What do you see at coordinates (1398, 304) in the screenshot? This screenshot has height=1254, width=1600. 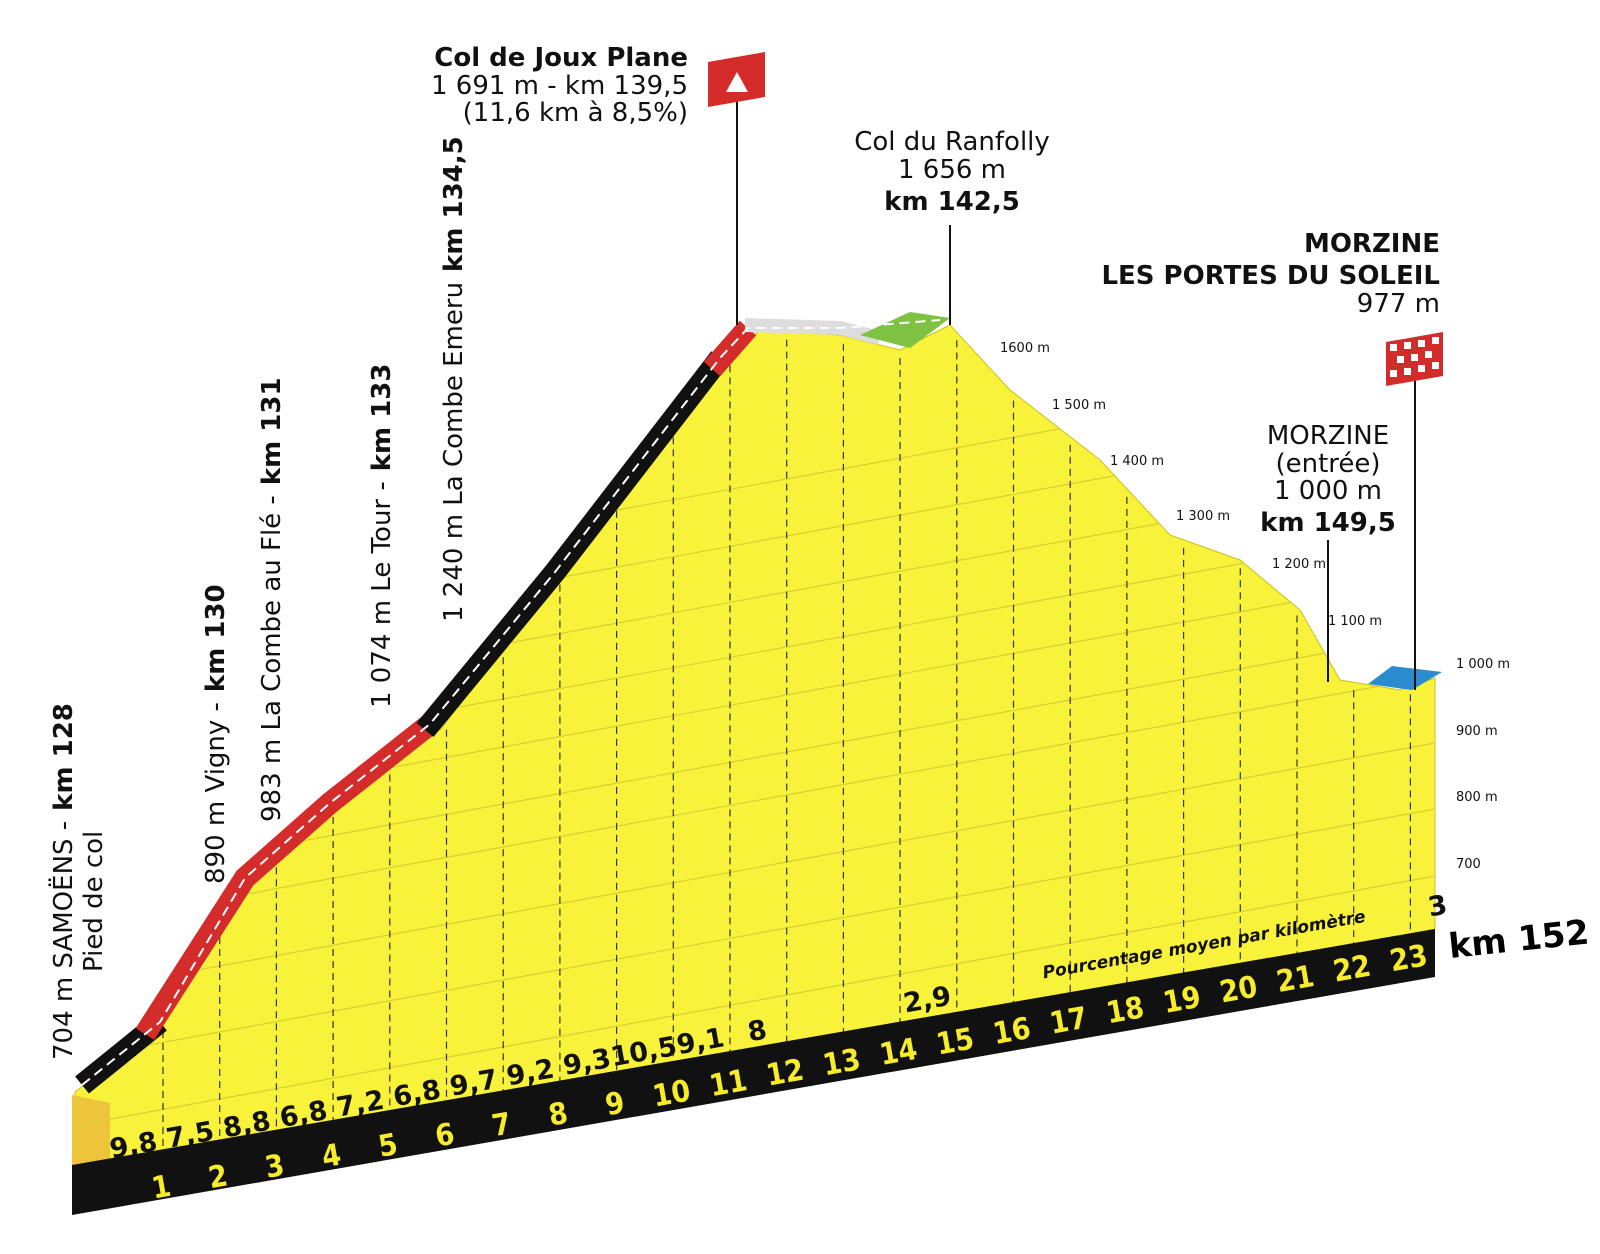 I see `finish-altitude: 977 m` at bounding box center [1398, 304].